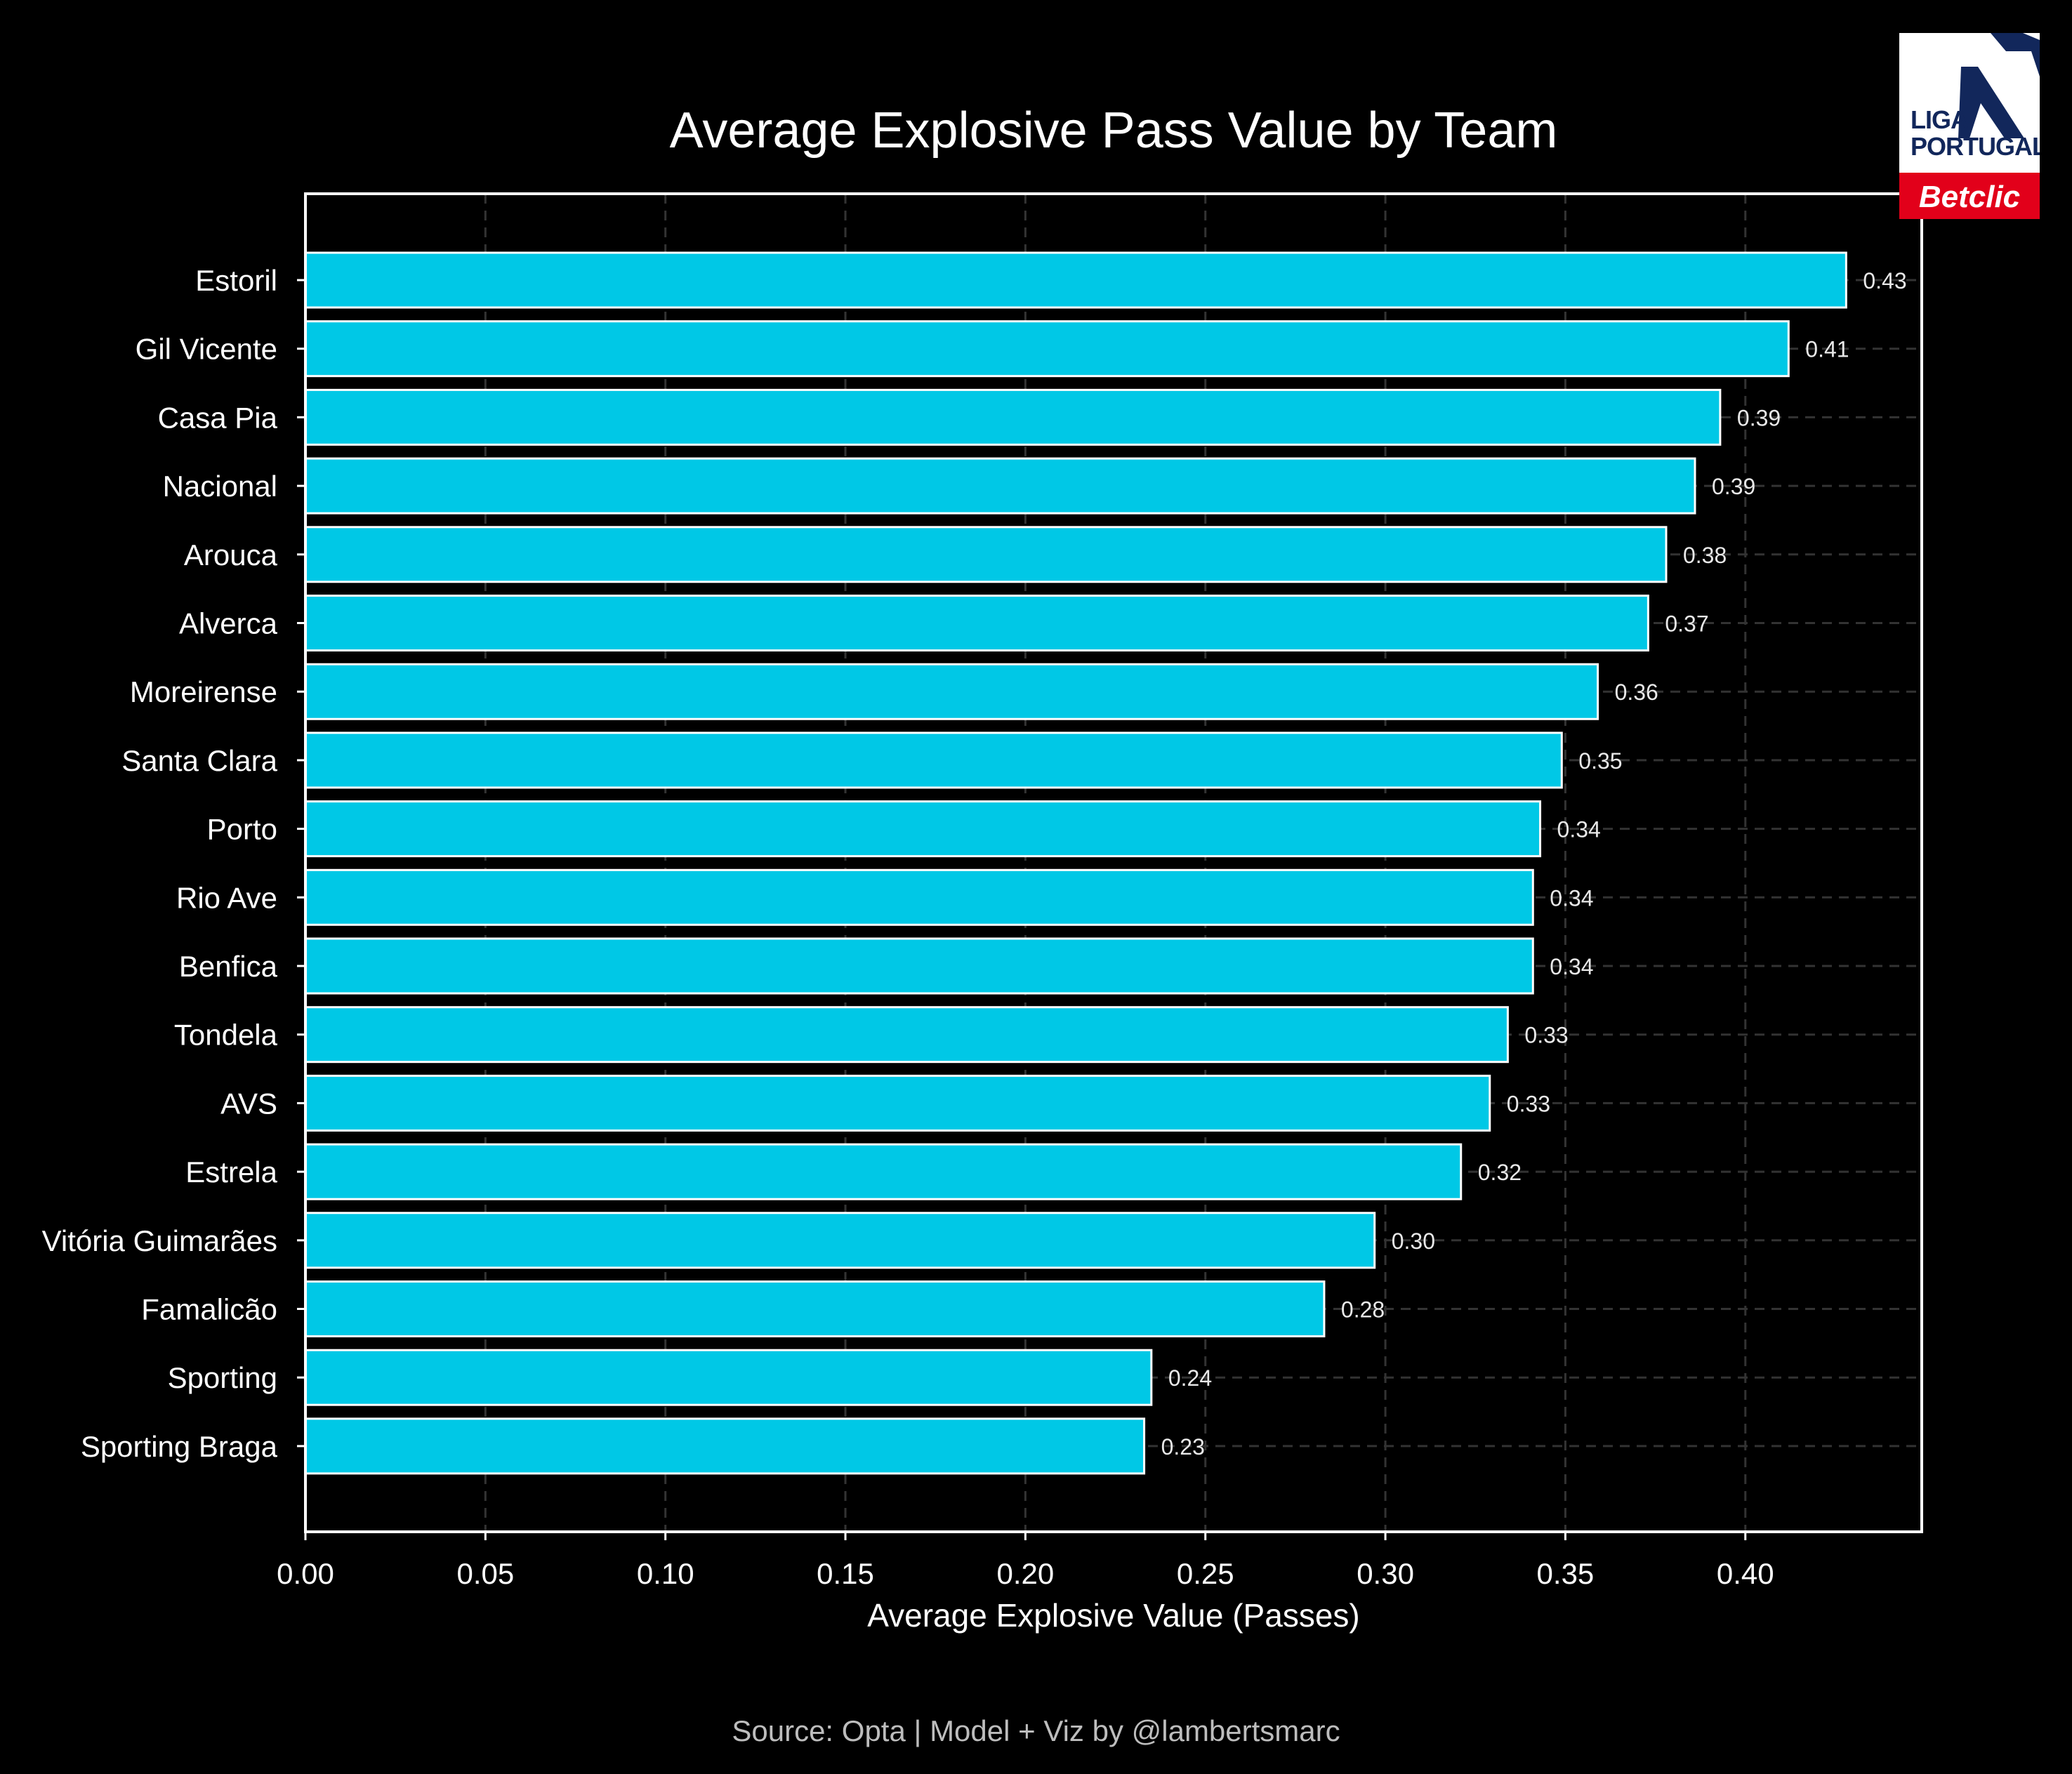 The width and height of the screenshot is (2072, 1774). What do you see at coordinates (228, 966) in the screenshot?
I see `y-tick-label: Benfica` at bounding box center [228, 966].